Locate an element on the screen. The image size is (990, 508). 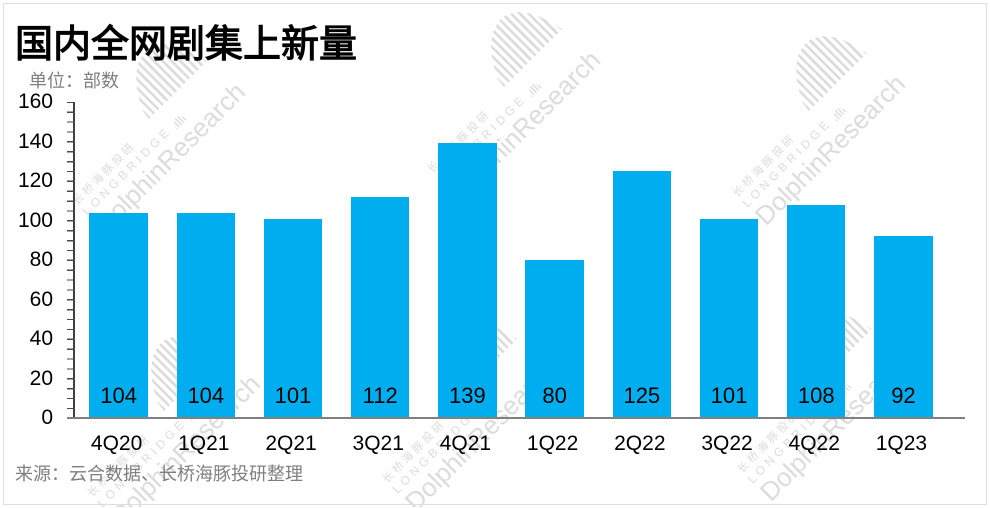
bar-value-label: 92 is located at coordinates (903, 395).